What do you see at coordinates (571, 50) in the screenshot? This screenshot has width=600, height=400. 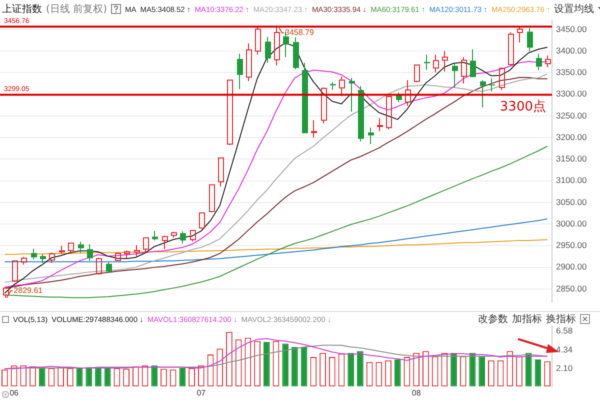 I see `y-tick-label: 3400.00` at bounding box center [571, 50].